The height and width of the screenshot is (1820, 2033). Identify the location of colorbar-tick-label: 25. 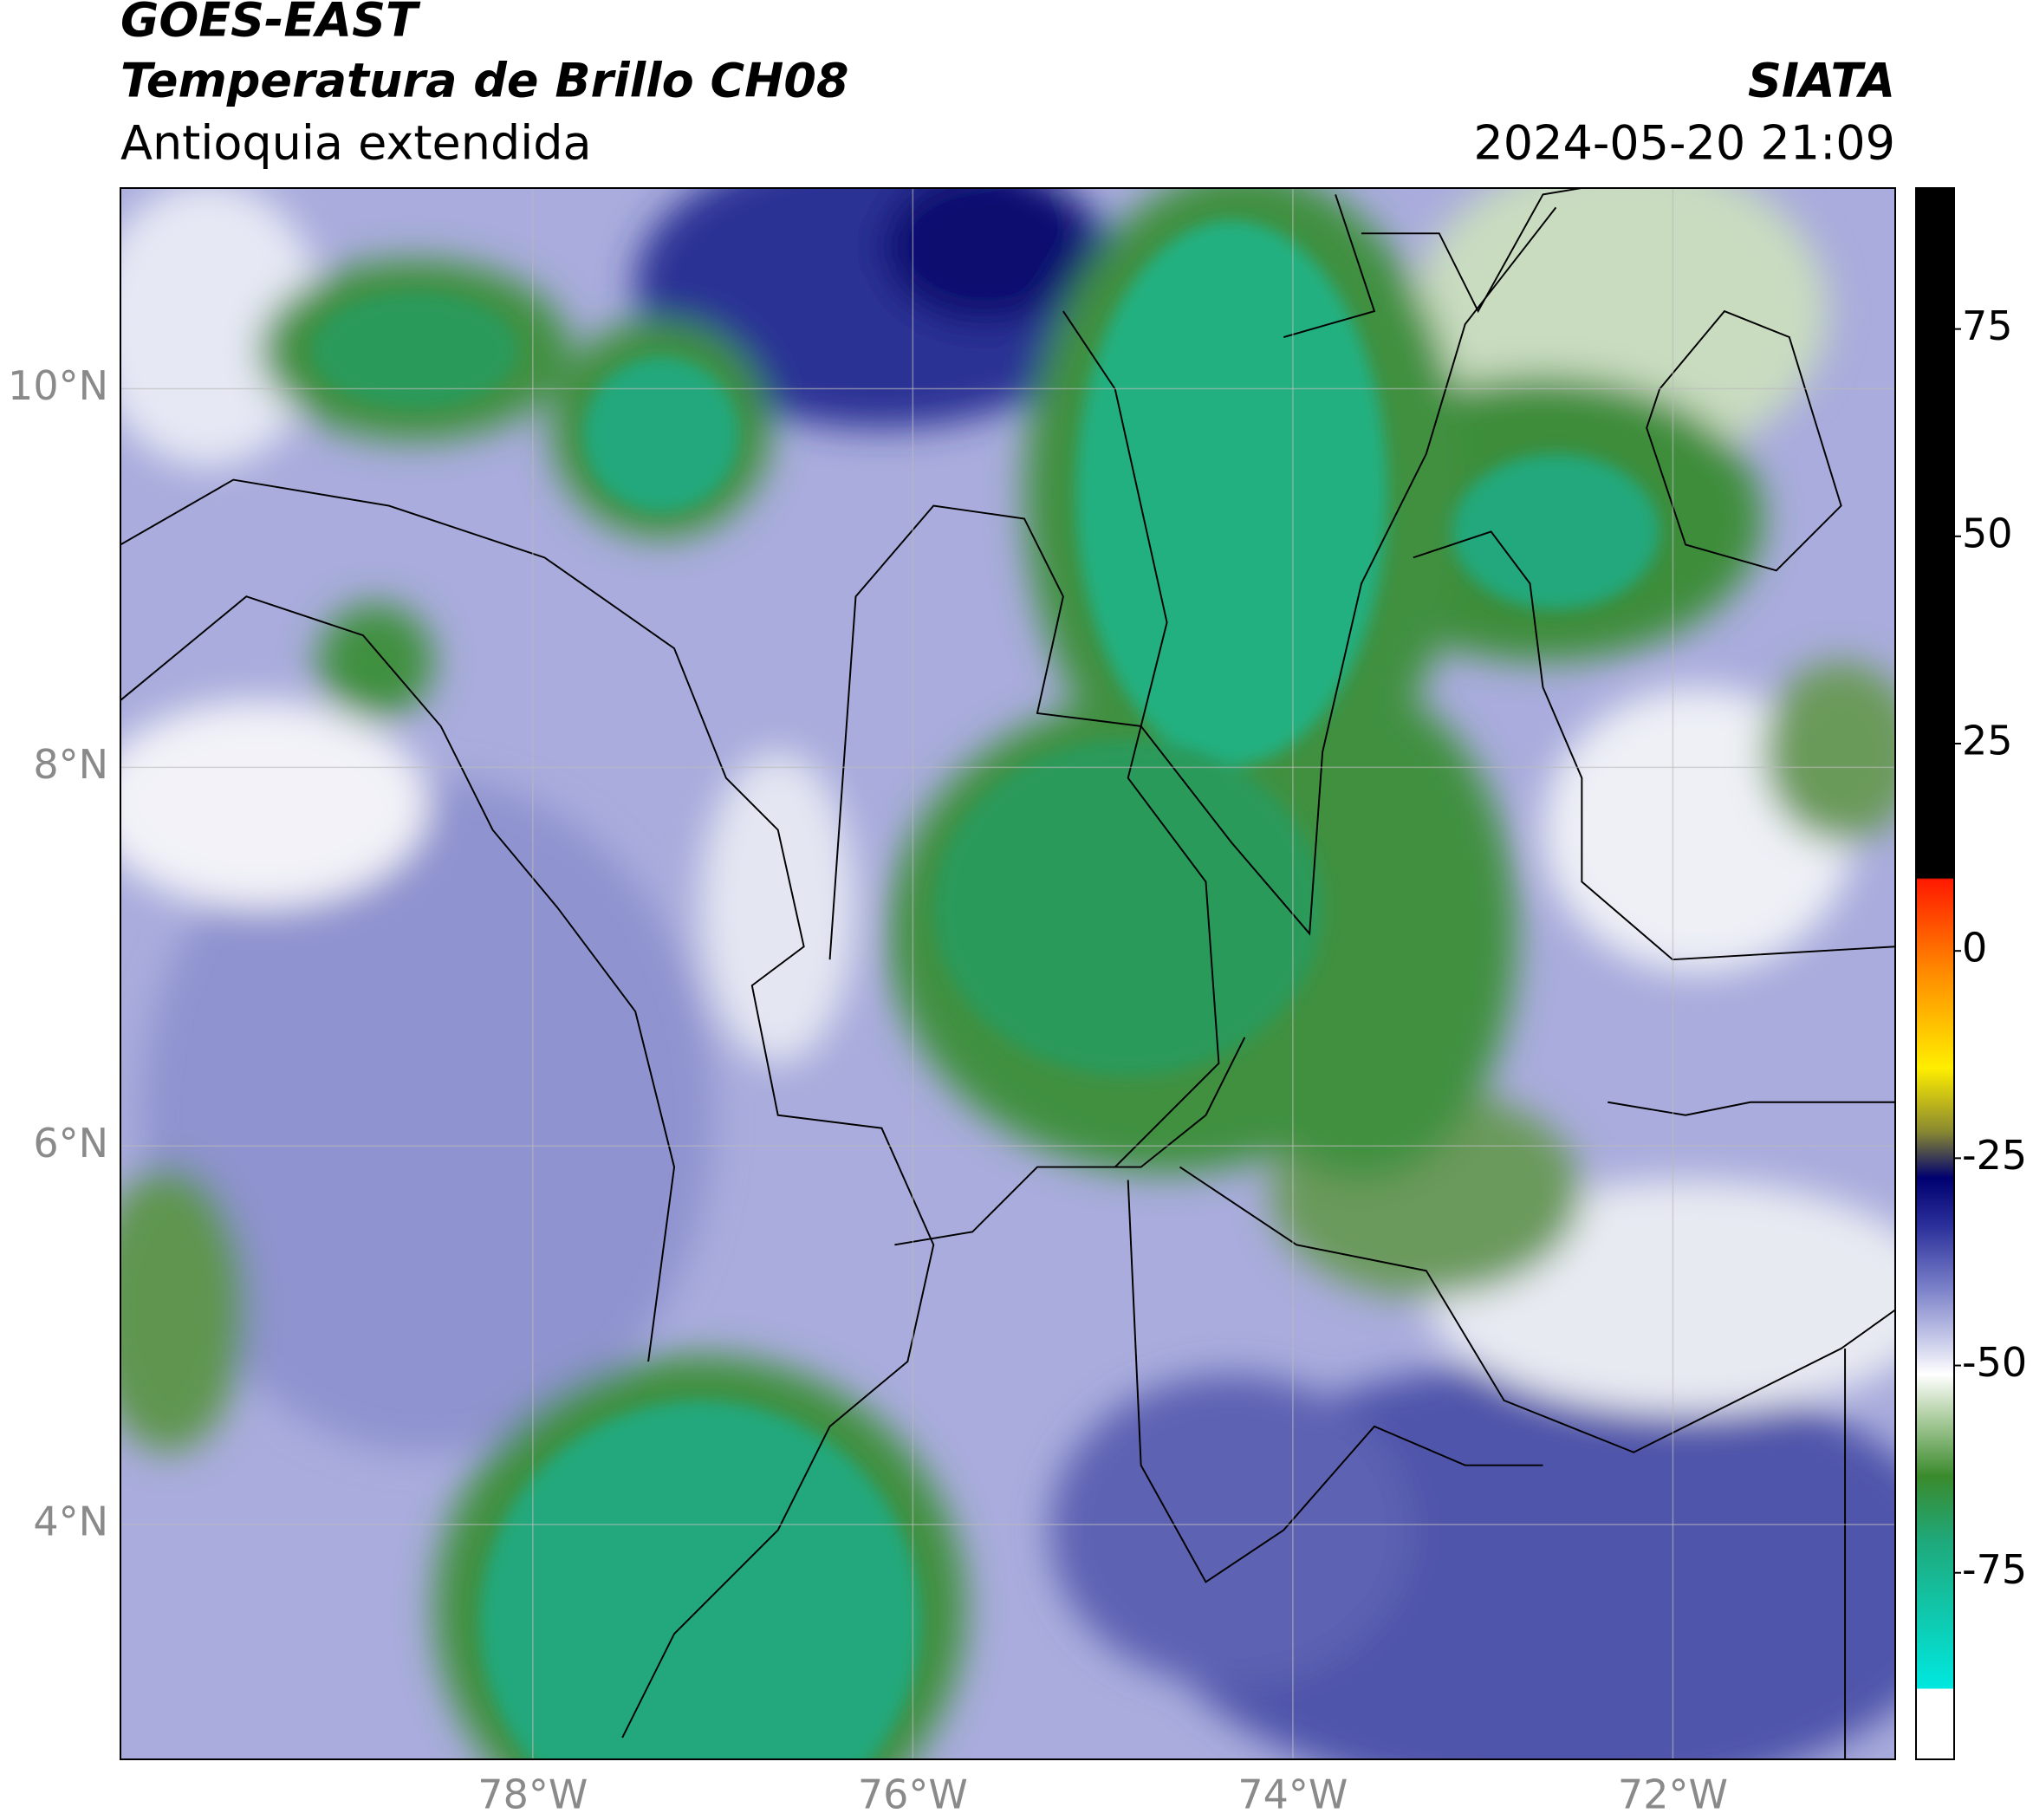
(1987, 741).